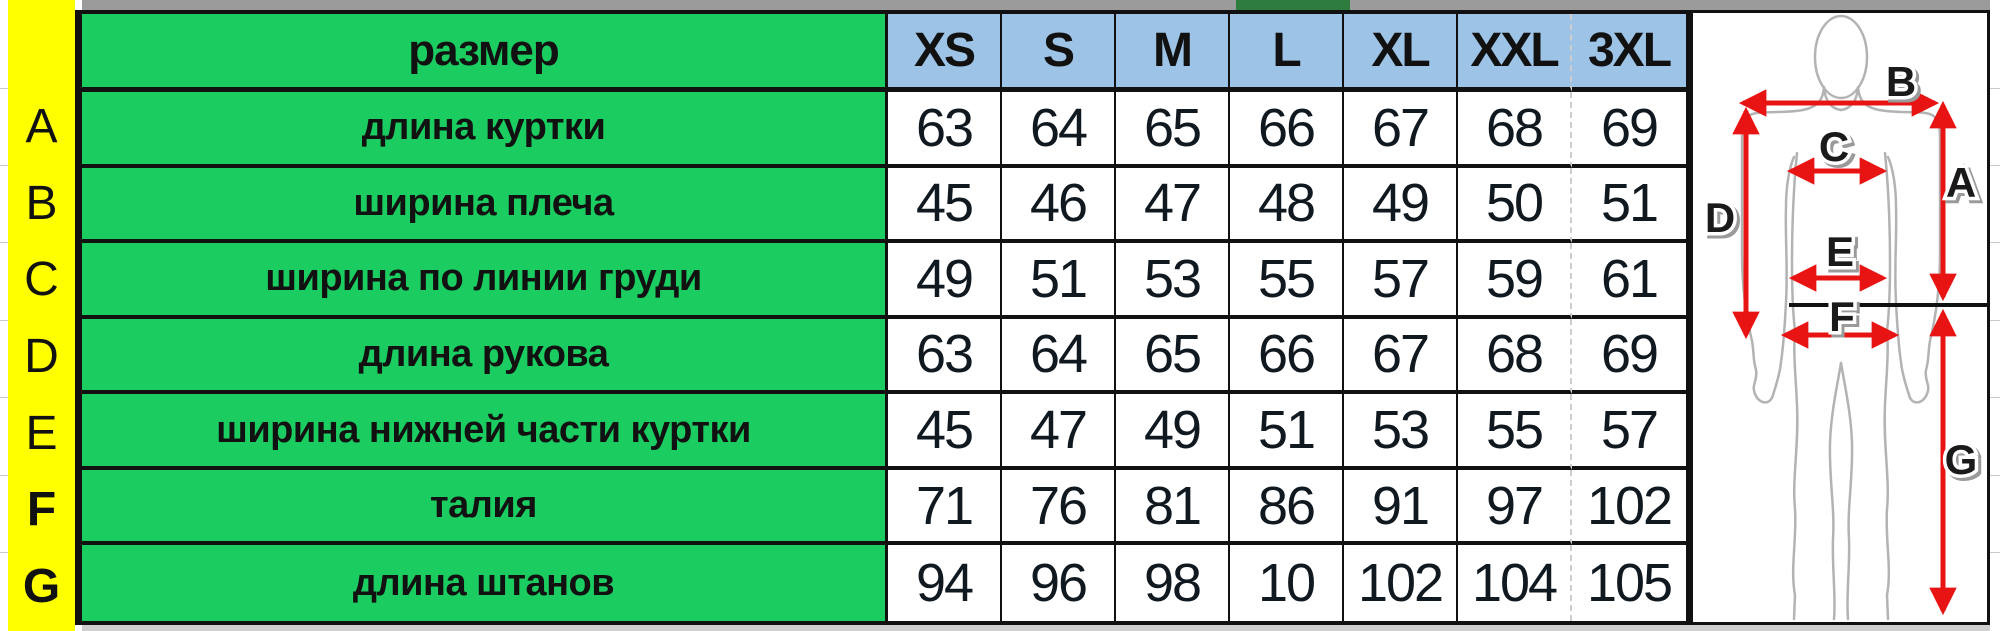 The width and height of the screenshot is (2000, 631). What do you see at coordinates (1515, 53) in the screenshot?
I see `size-header-cell: XXL` at bounding box center [1515, 53].